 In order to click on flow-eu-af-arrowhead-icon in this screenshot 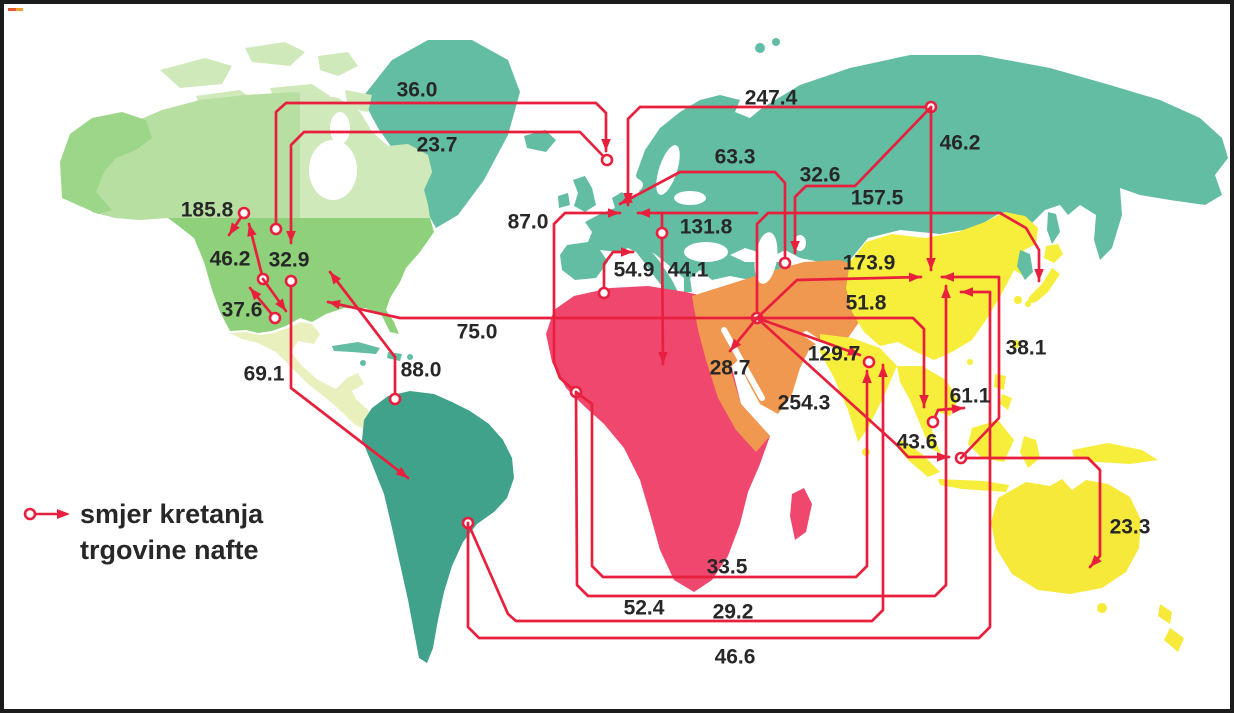, I will do `click(663, 357)`.